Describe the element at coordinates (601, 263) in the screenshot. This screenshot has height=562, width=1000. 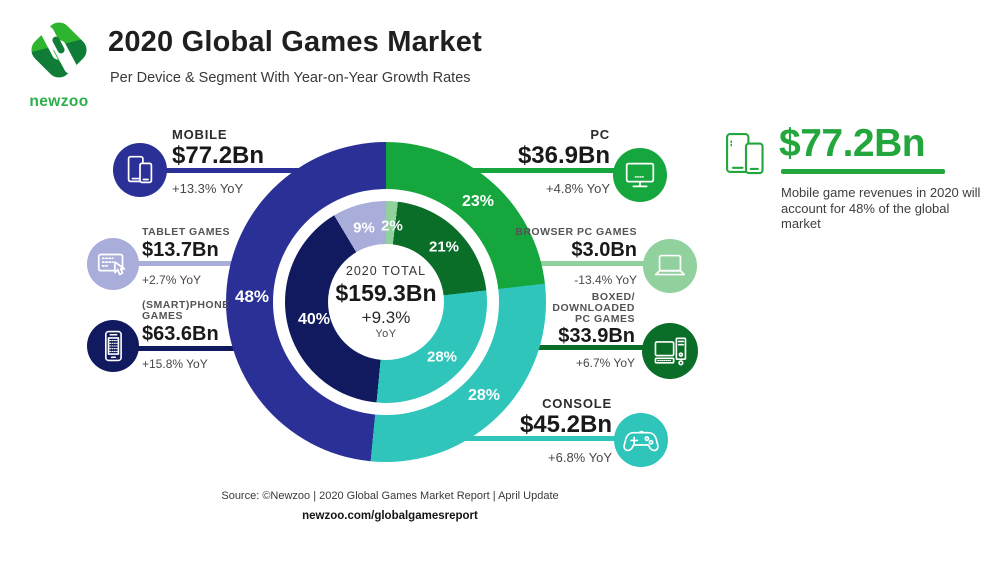
I see `browser-connector-line` at that location.